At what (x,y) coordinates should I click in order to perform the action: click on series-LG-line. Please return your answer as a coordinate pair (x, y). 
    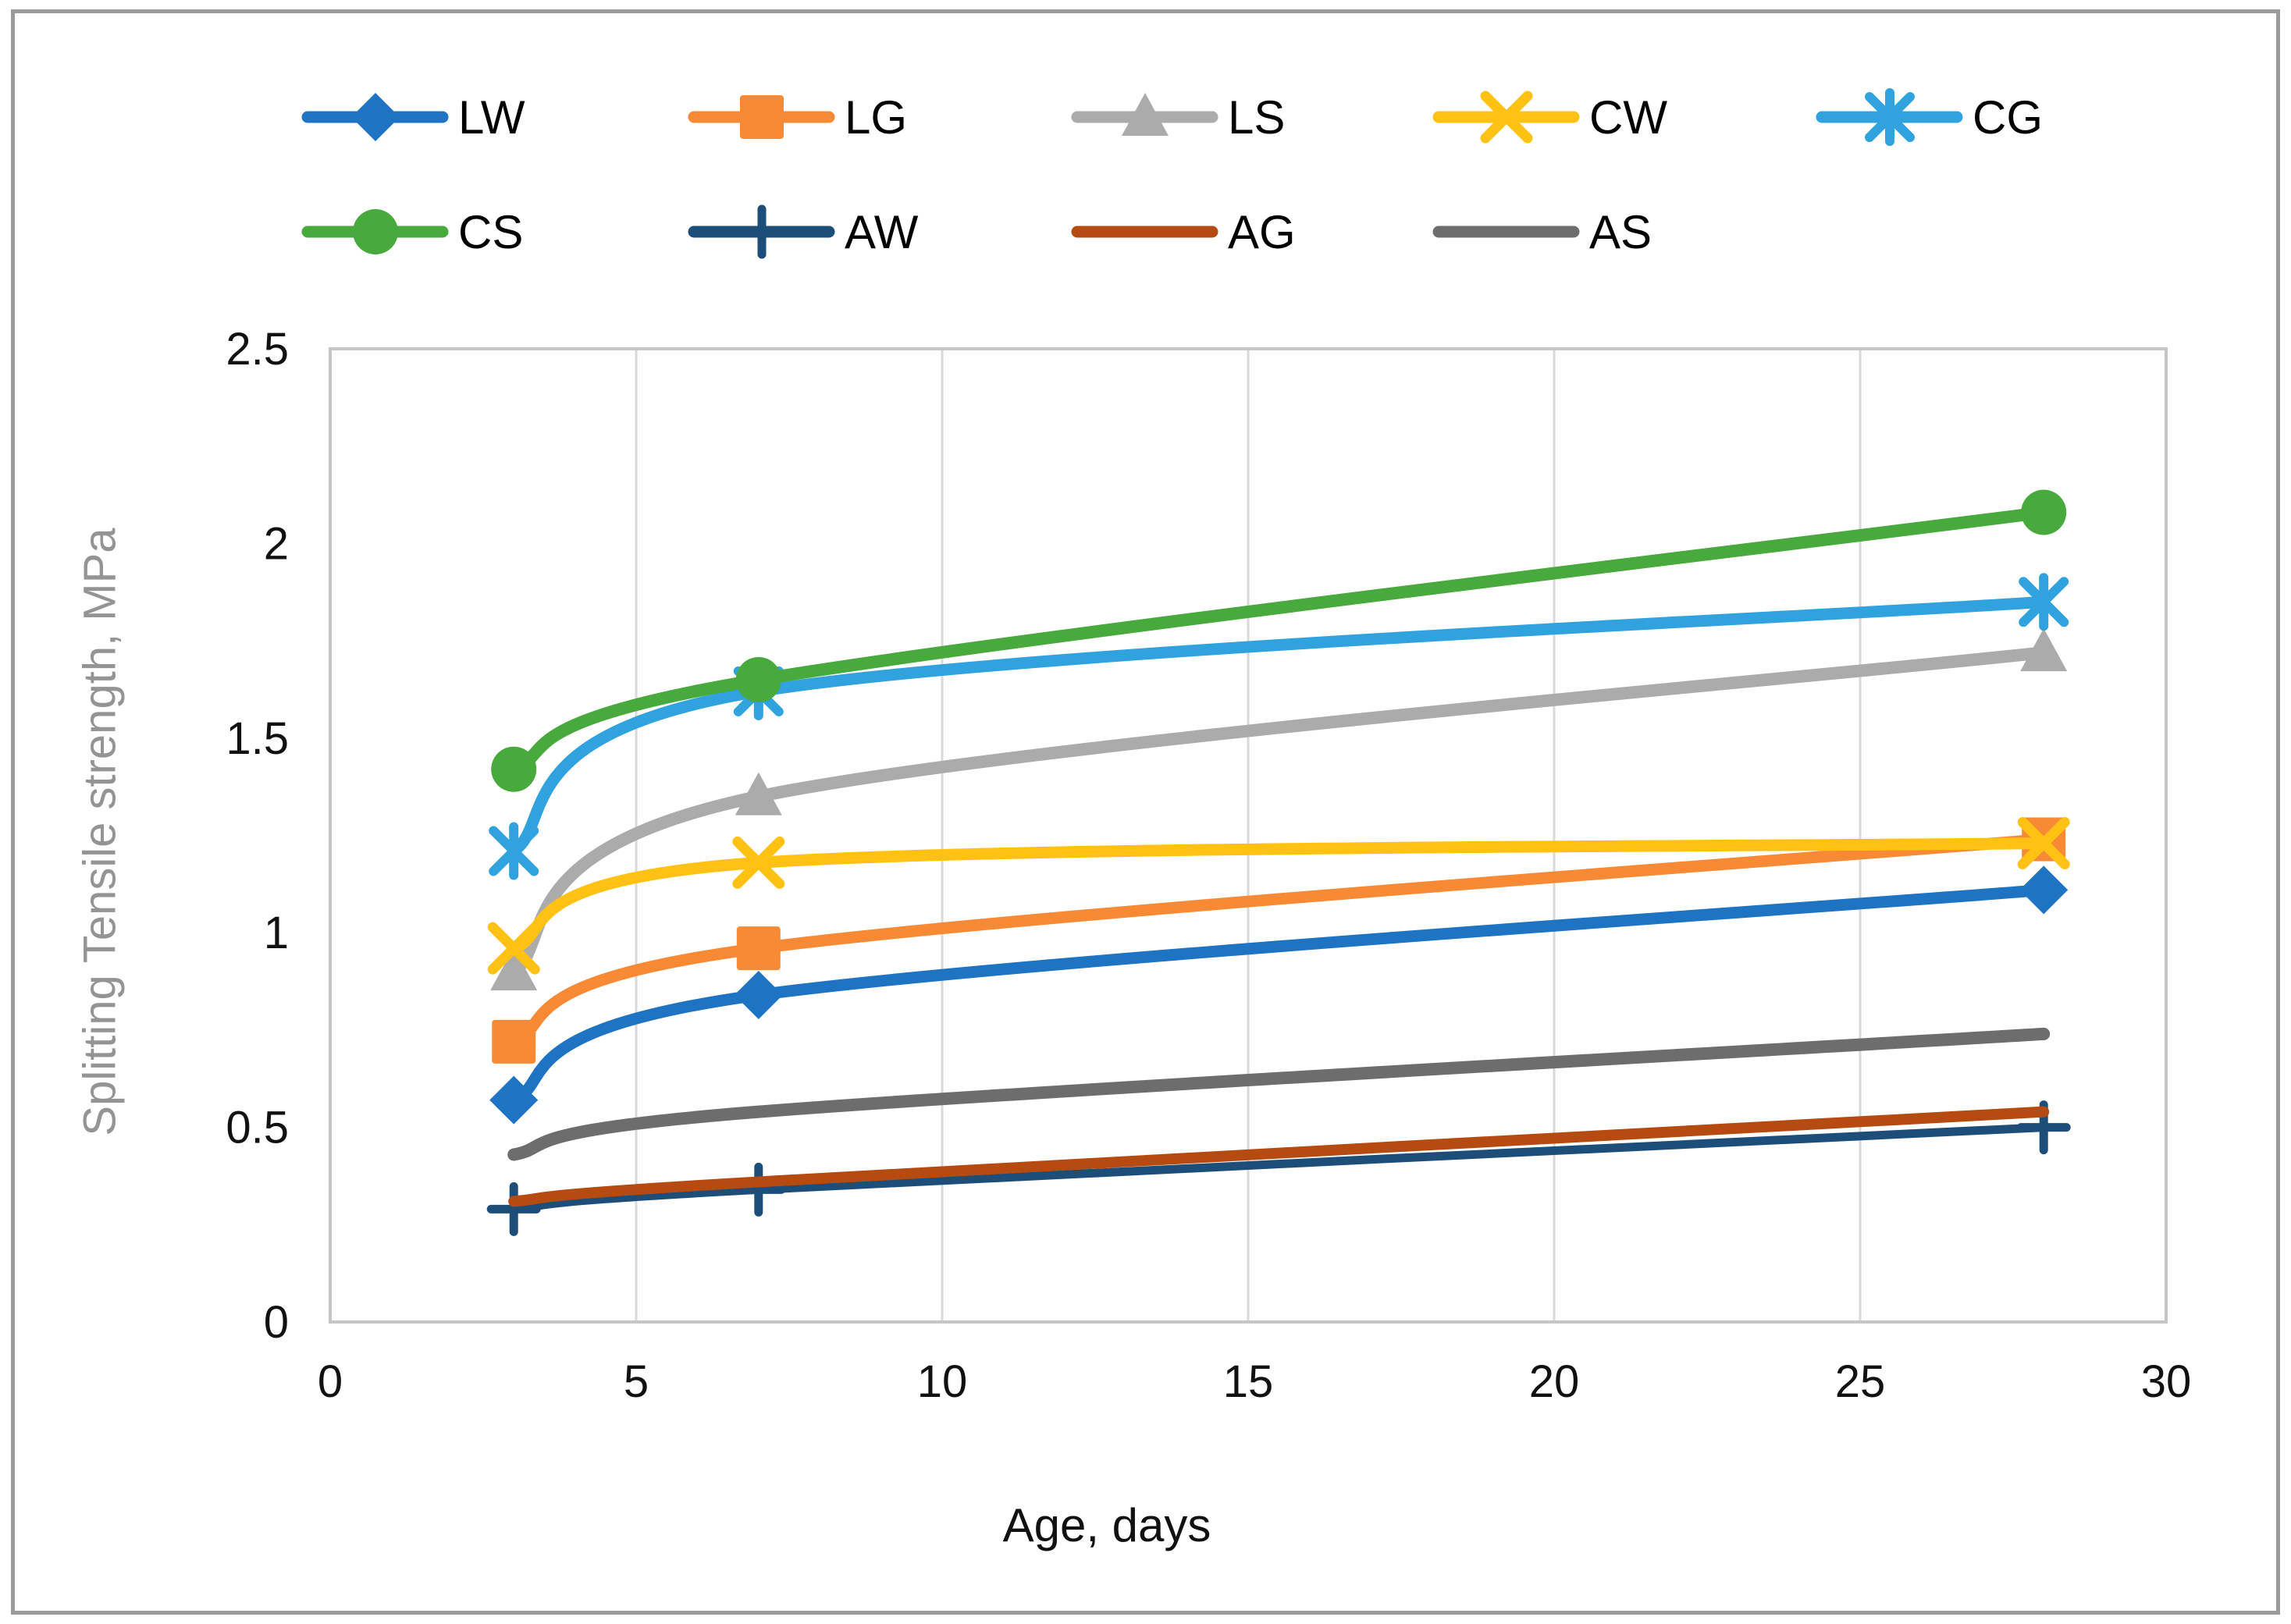
    Looking at the image, I should click on (1278, 940).